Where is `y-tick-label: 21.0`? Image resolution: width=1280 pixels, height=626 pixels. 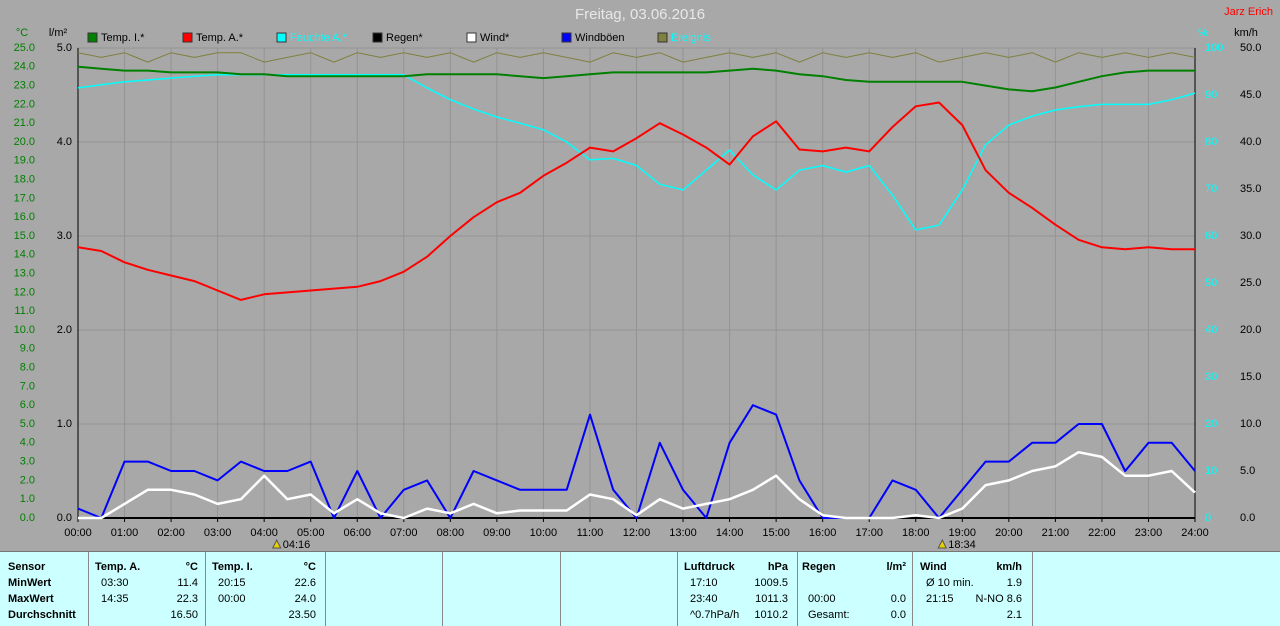 y-tick-label: 21.0 is located at coordinates (24, 123).